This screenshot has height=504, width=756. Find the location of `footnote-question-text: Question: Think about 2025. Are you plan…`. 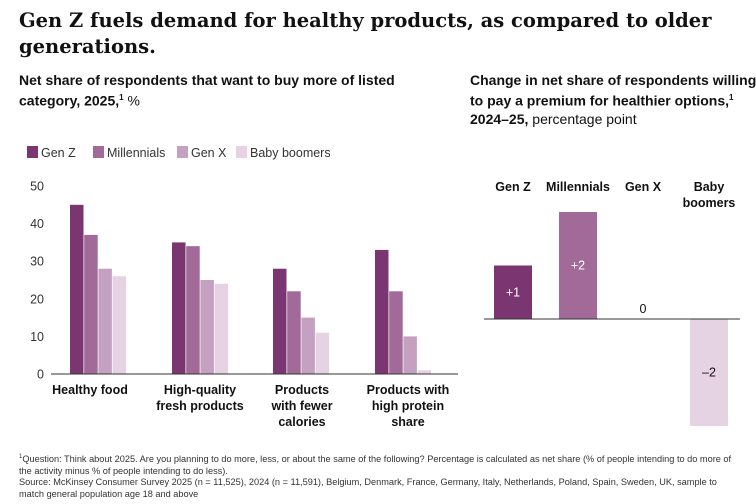

footnote-question-text: Question: Think about 2025. Are you plan… is located at coordinates (375, 465).